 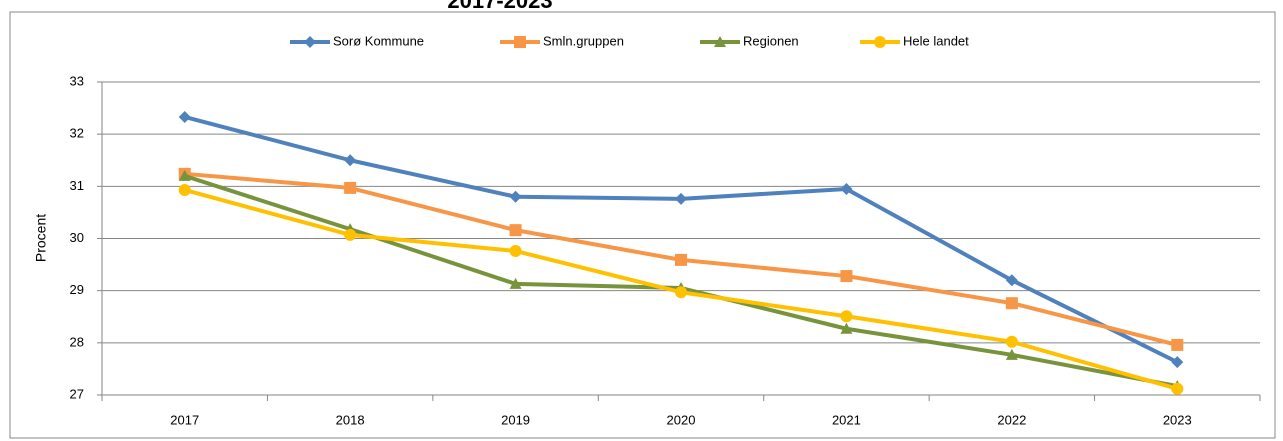 What do you see at coordinates (1177, 419) in the screenshot?
I see `x-tick-label: 2023` at bounding box center [1177, 419].